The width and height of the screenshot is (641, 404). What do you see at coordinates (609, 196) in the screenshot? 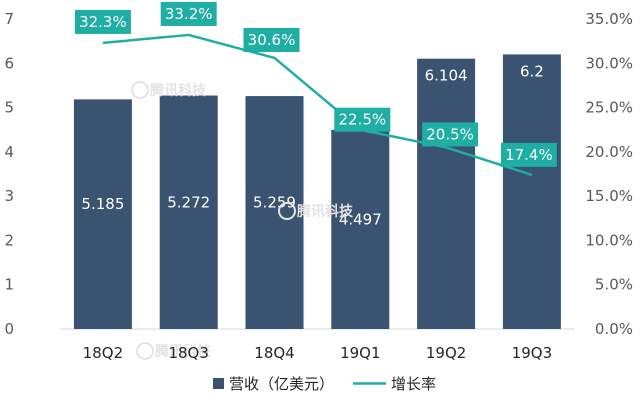
I see `right-tick-label: 15.0%` at bounding box center [609, 196].